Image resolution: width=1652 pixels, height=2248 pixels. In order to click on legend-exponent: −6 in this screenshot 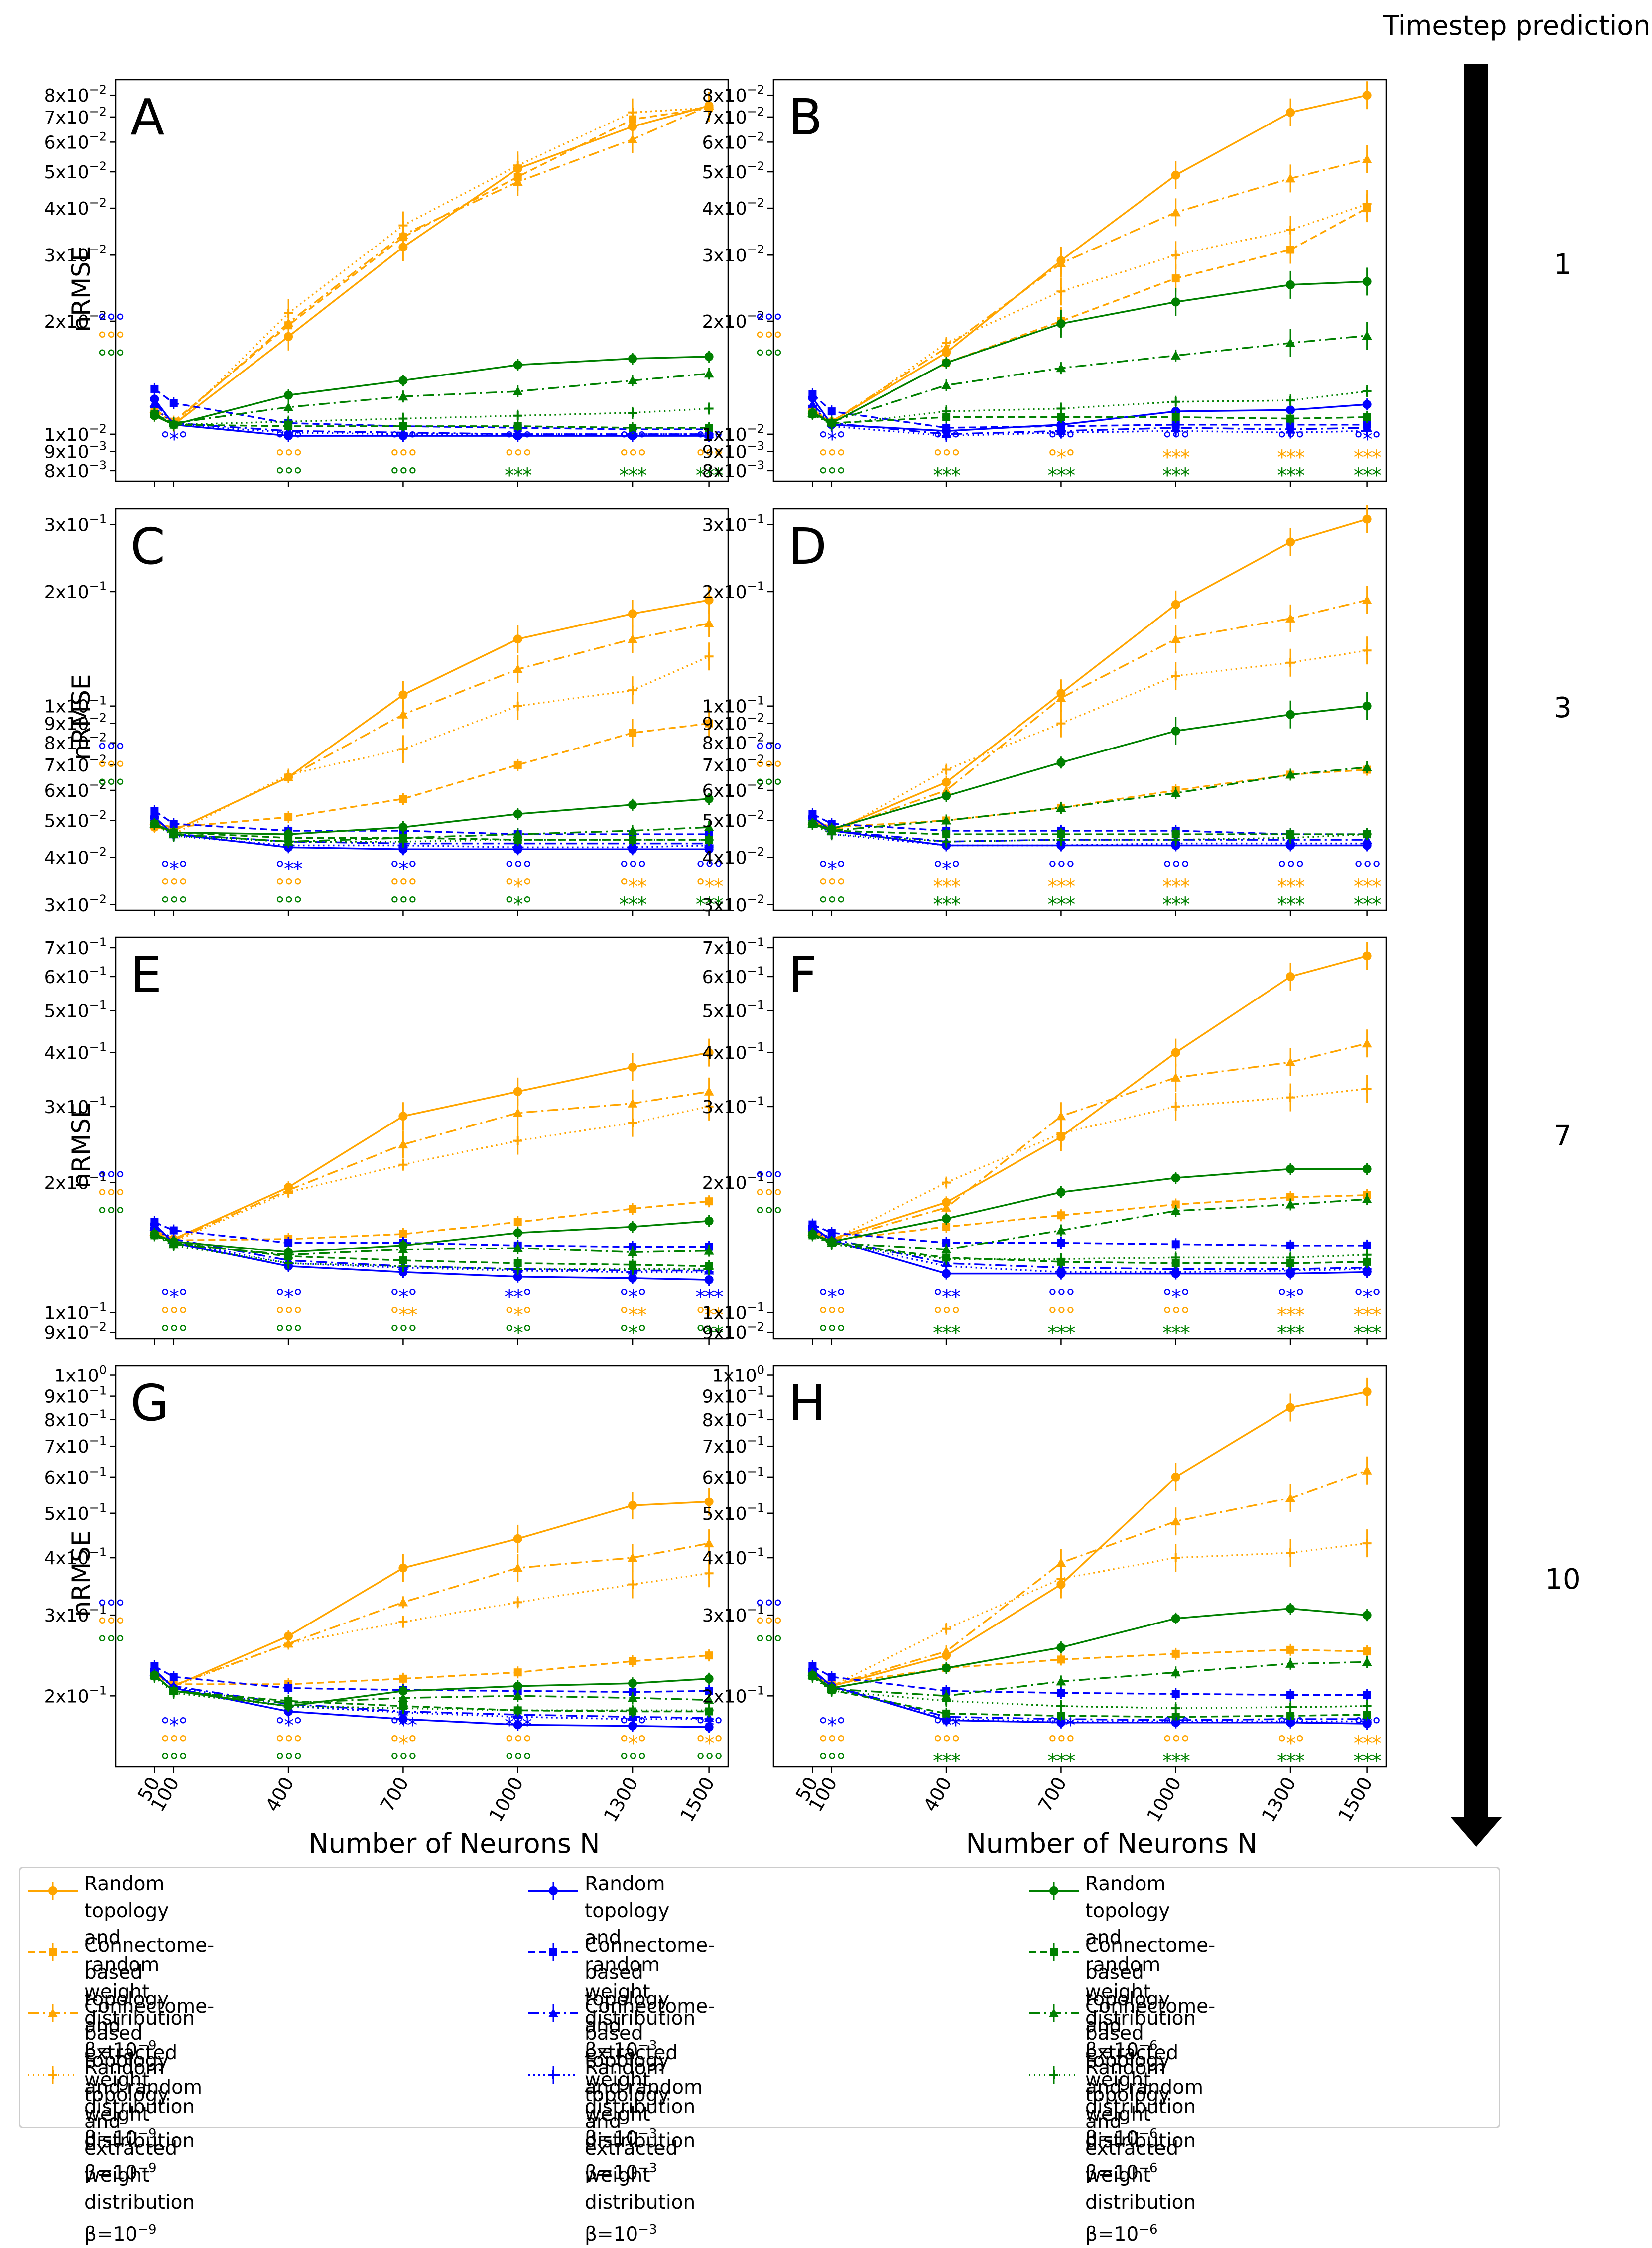, I will do `click(1149, 2045)`.